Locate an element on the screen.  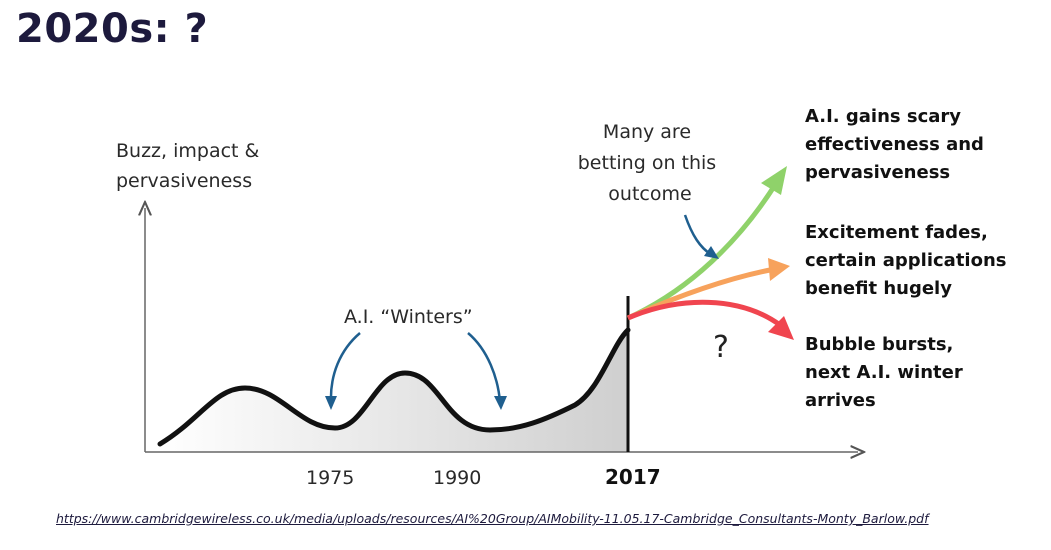
uncertainty-question-mark: ? is located at coordinates (721, 347).